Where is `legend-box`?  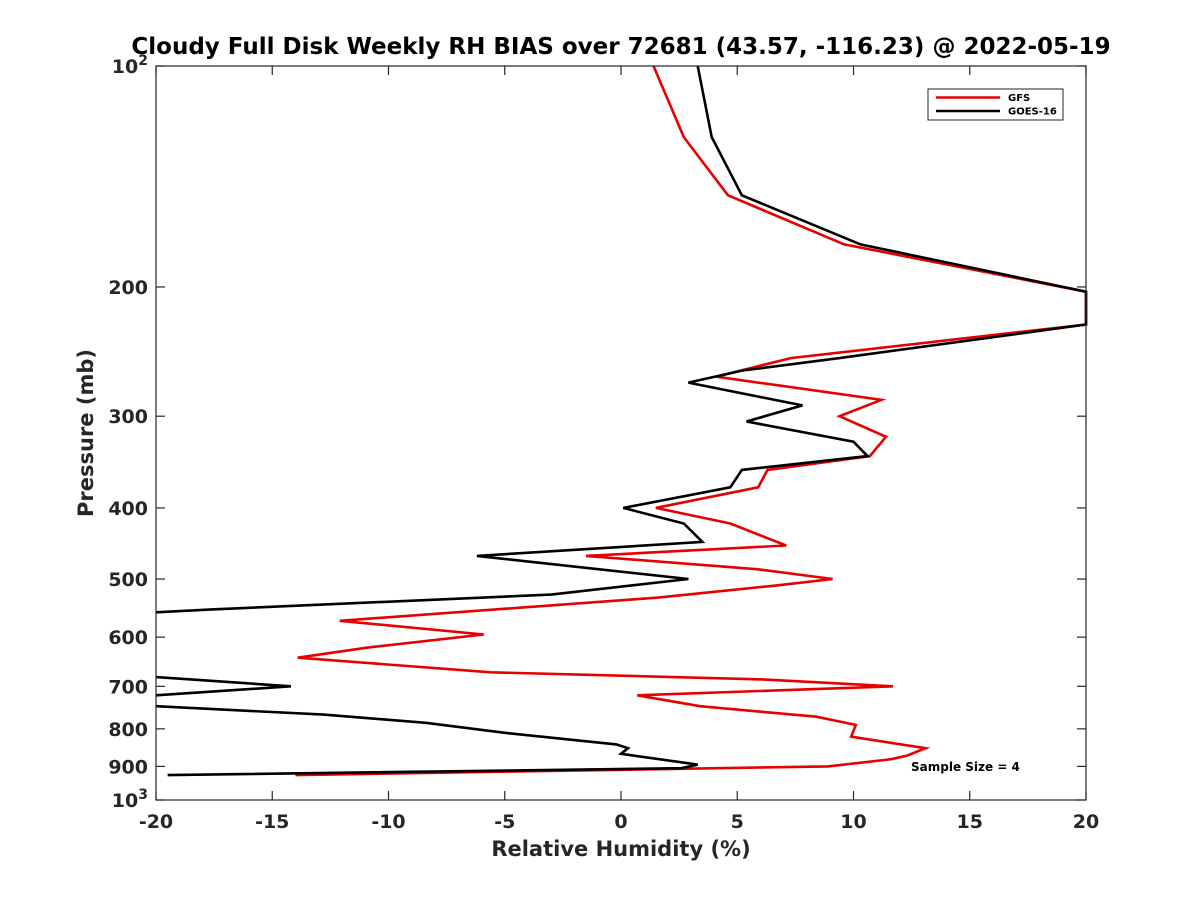 legend-box is located at coordinates (995, 104).